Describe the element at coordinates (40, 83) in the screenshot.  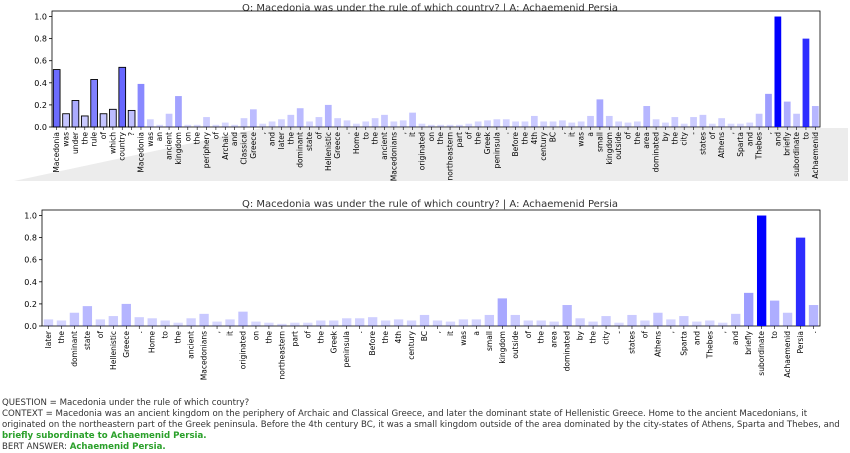
I see `y-tick-label: 0.4` at that location.